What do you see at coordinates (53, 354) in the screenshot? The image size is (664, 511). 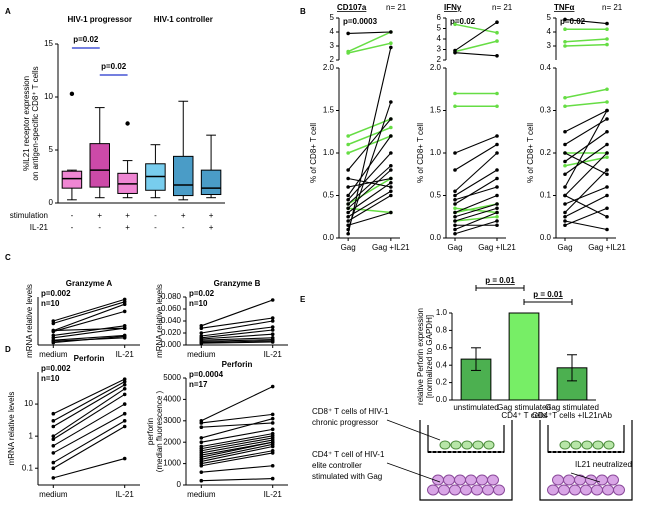 I see `x-tick-label: medium` at bounding box center [53, 354].